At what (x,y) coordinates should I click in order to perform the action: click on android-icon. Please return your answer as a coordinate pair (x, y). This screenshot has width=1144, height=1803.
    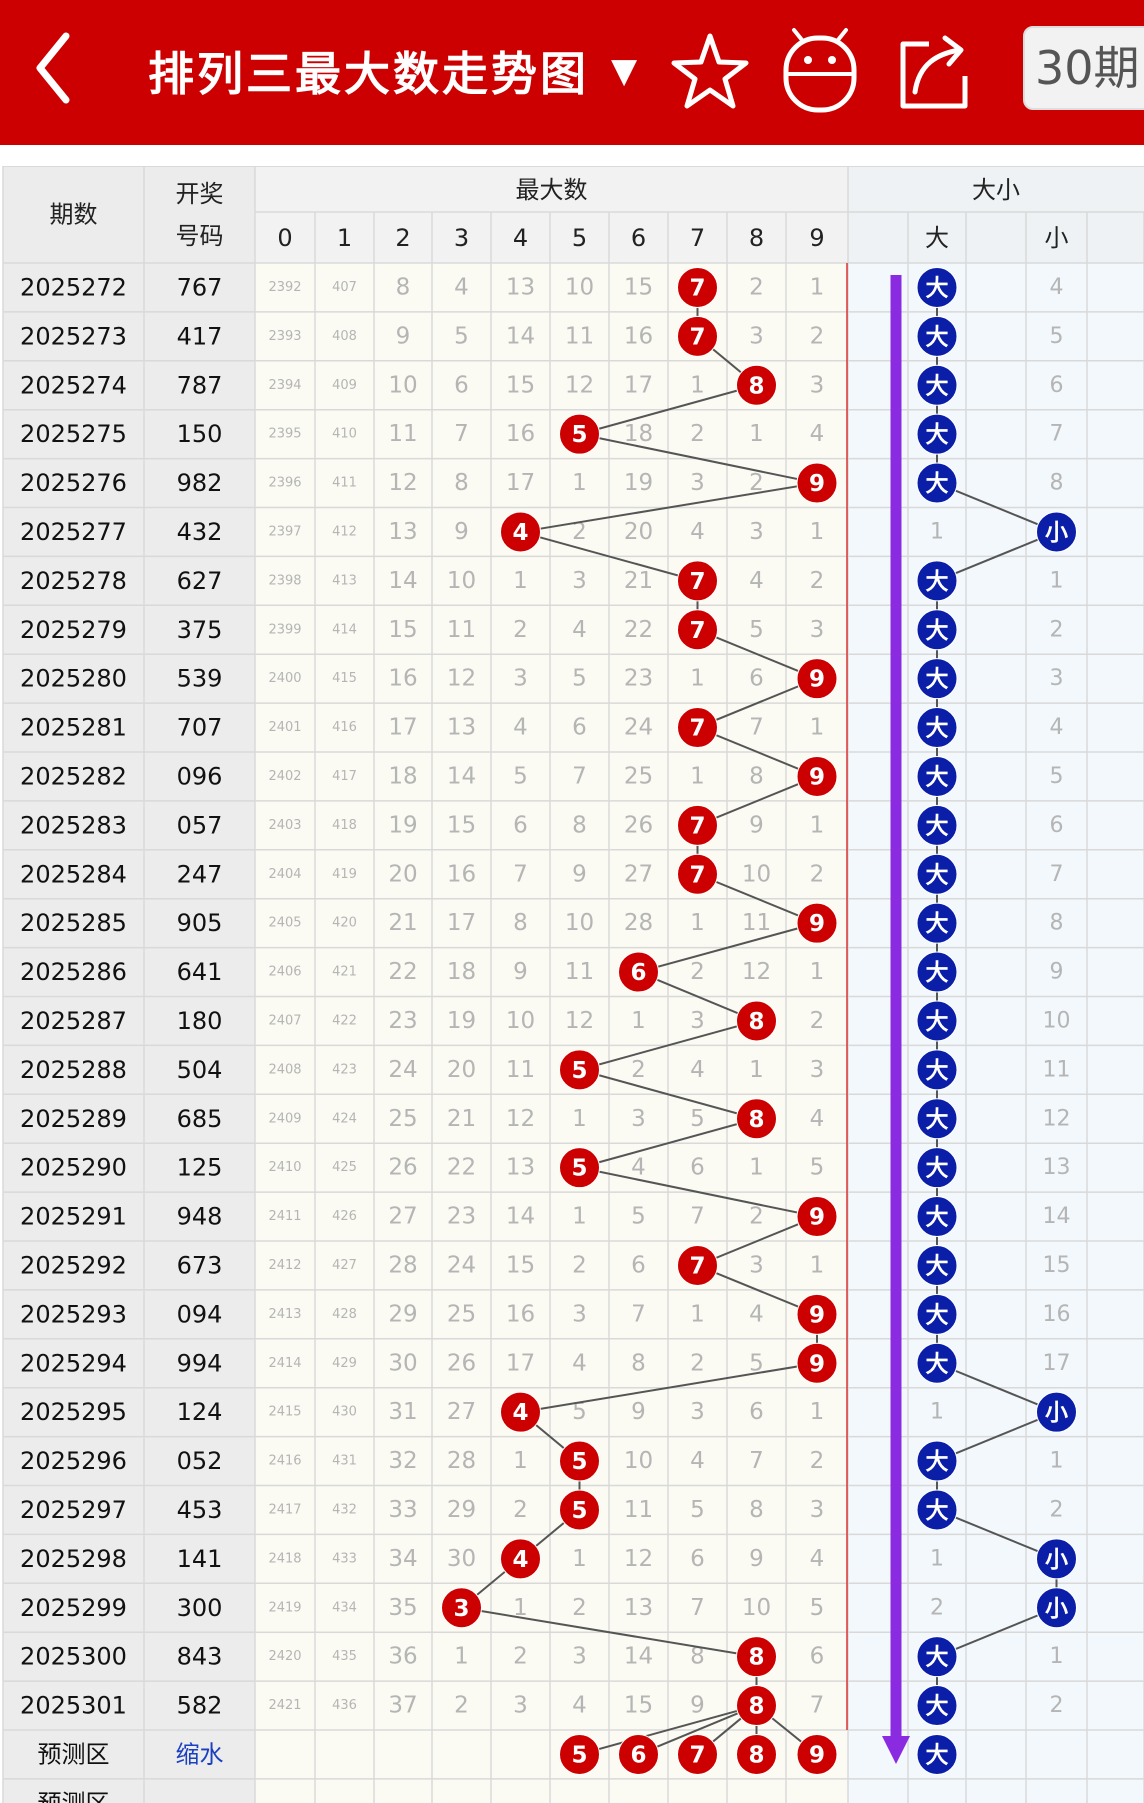
    Looking at the image, I should click on (820, 71).